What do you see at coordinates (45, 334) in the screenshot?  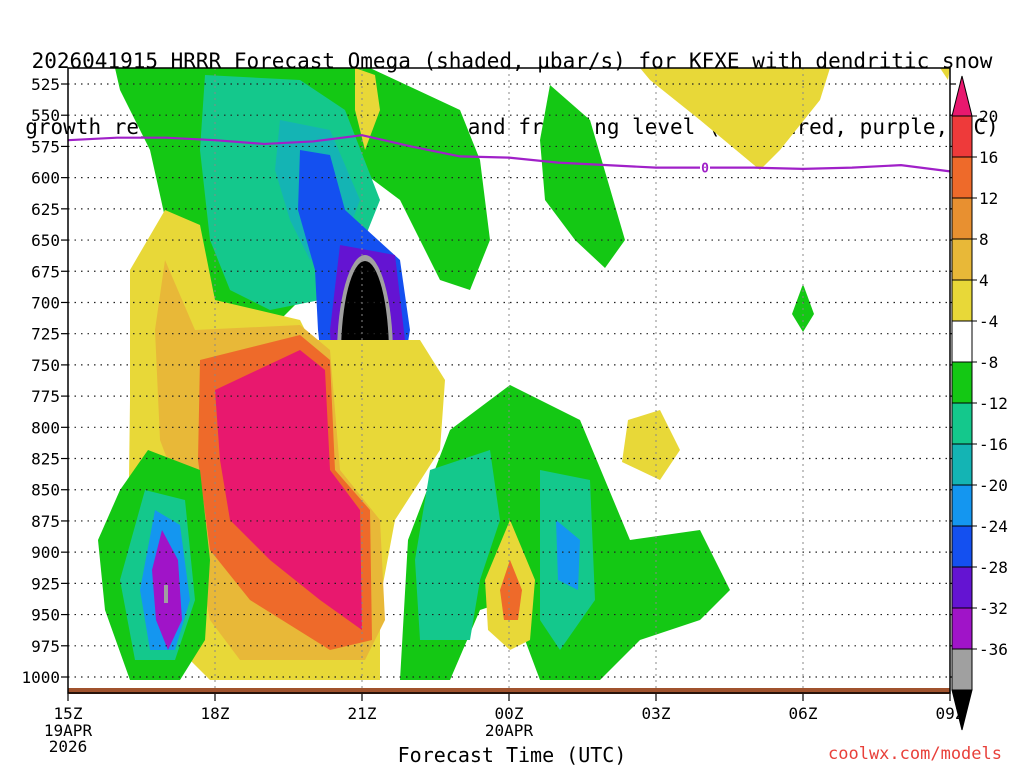 I see `y-tick-label: 725` at bounding box center [45, 334].